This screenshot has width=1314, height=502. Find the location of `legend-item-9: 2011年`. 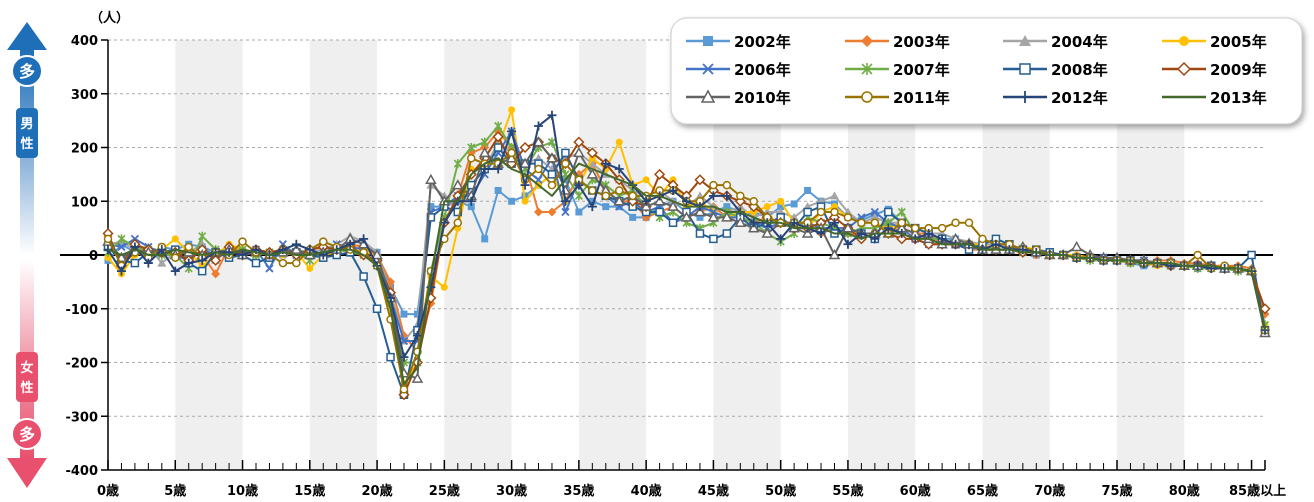

legend-item-9: 2011年 is located at coordinates (897, 98).